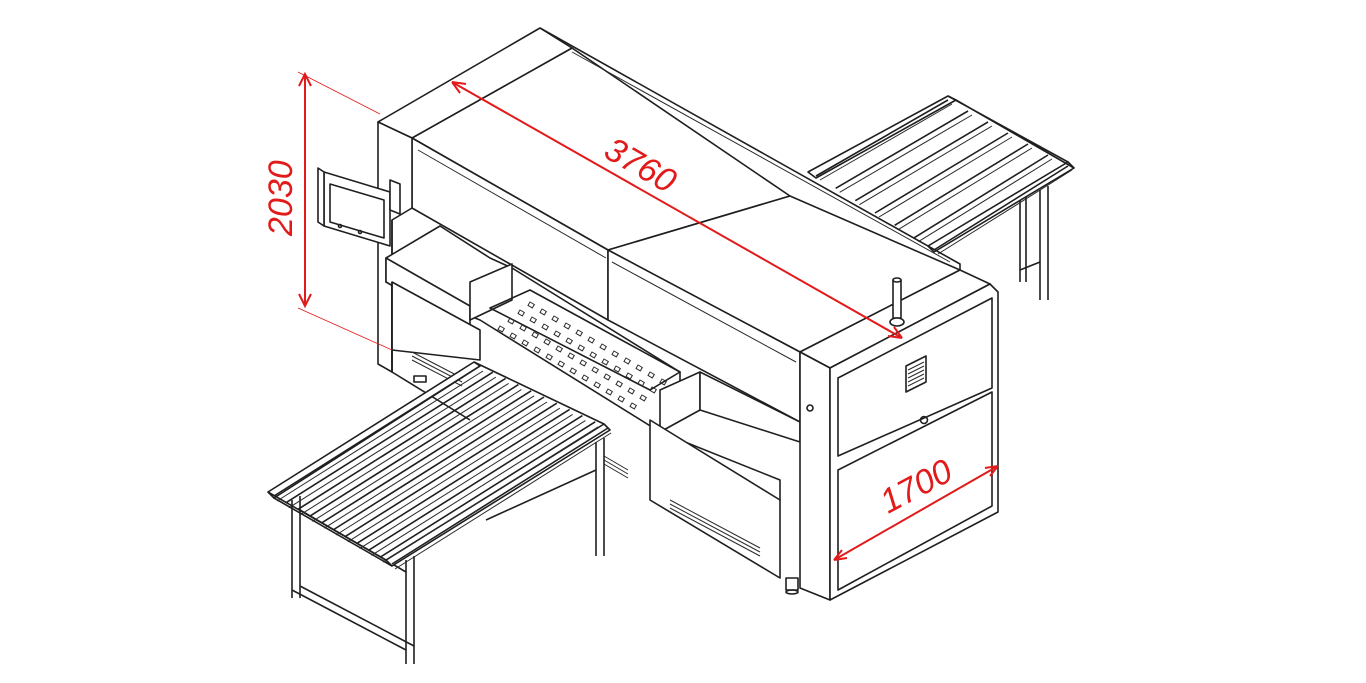  Describe the element at coordinates (582, 355) in the screenshot. I see `vacuum-table-holes` at that location.